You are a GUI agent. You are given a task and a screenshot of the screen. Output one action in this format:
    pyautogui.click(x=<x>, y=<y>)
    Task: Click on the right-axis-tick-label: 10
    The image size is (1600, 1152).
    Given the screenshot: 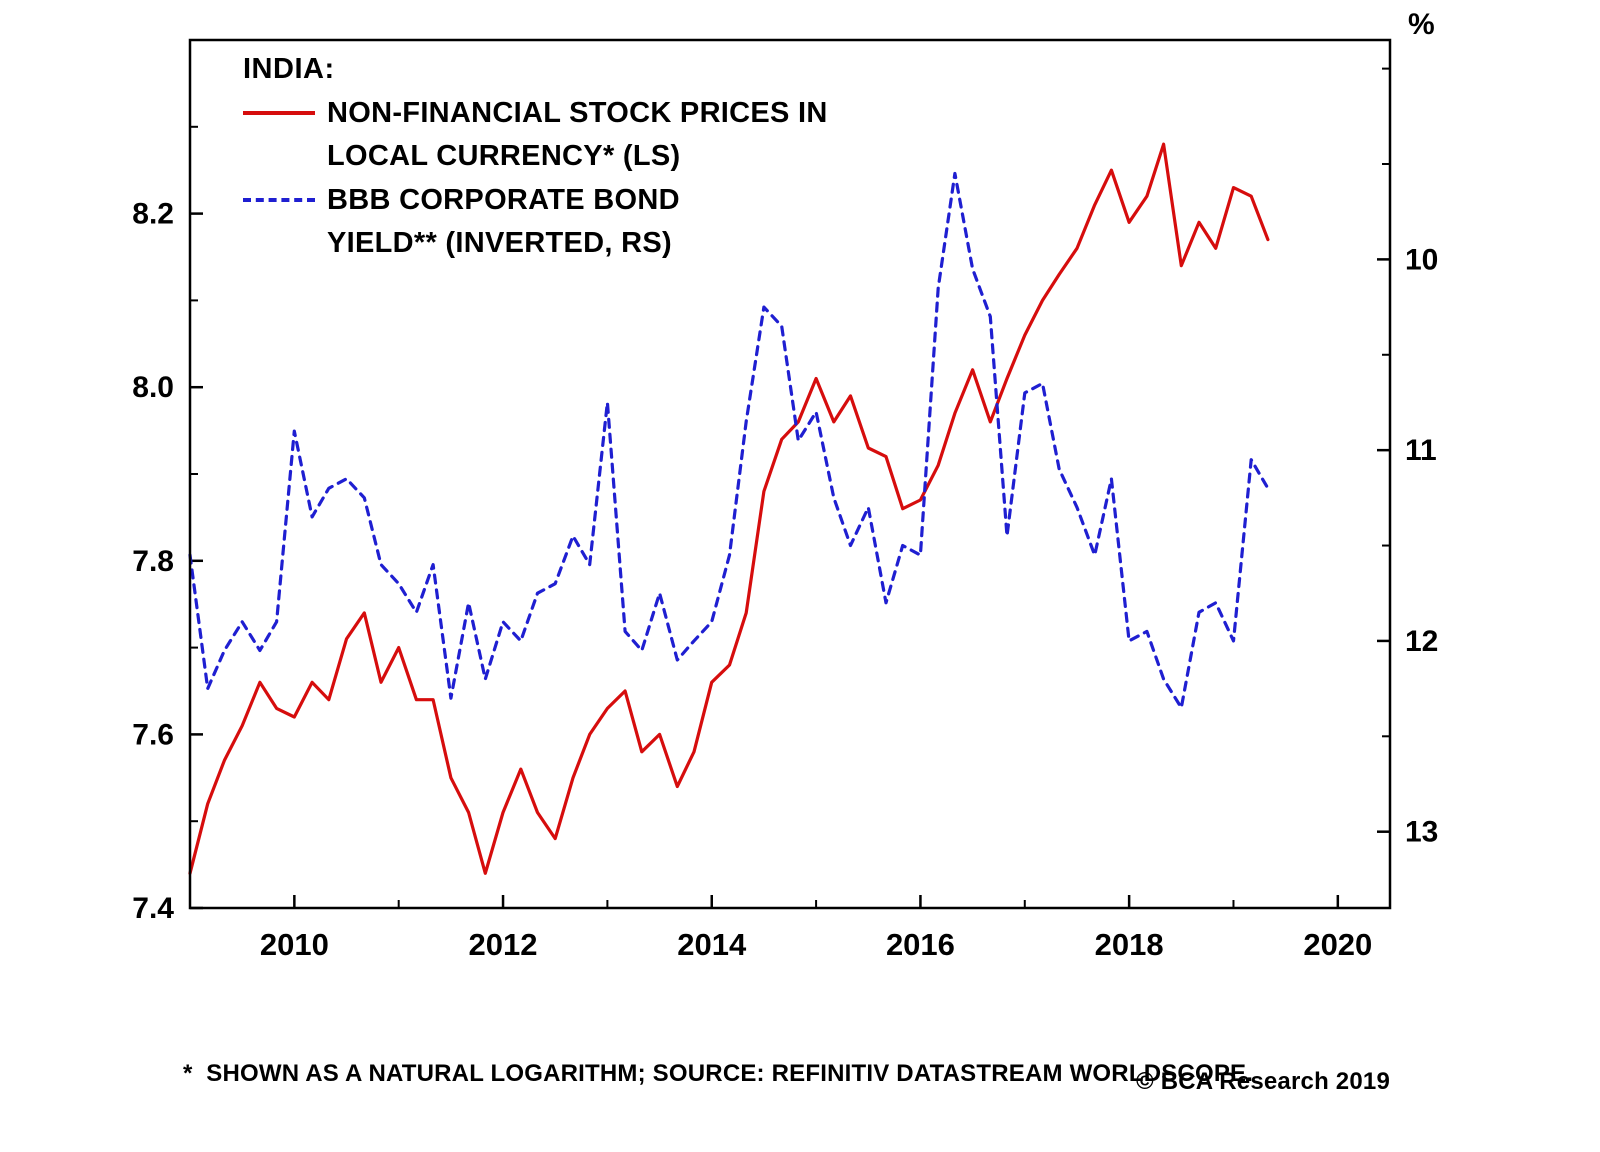 What is the action you would take?
    pyautogui.click(x=1421, y=259)
    